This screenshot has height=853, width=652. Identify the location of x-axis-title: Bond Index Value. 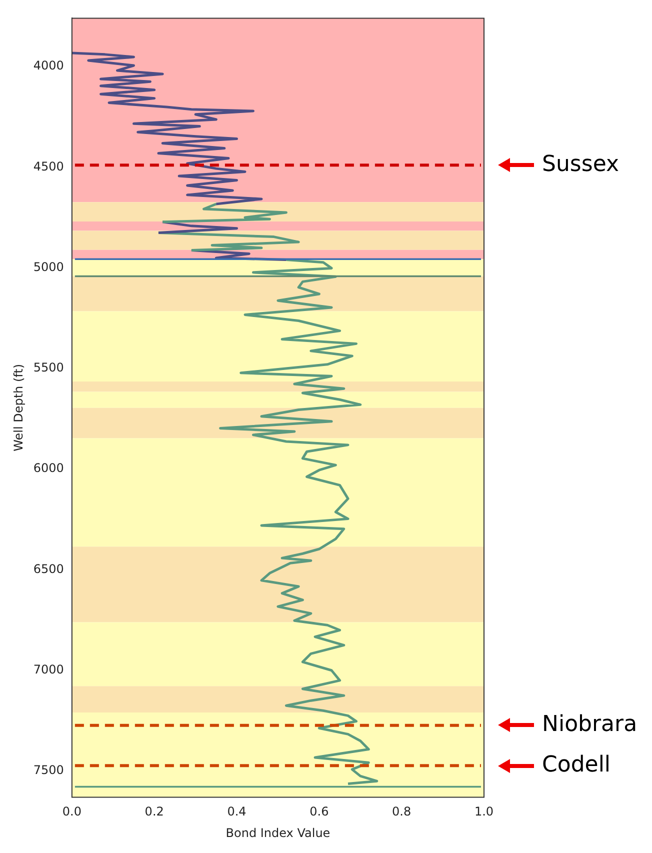
(278, 833).